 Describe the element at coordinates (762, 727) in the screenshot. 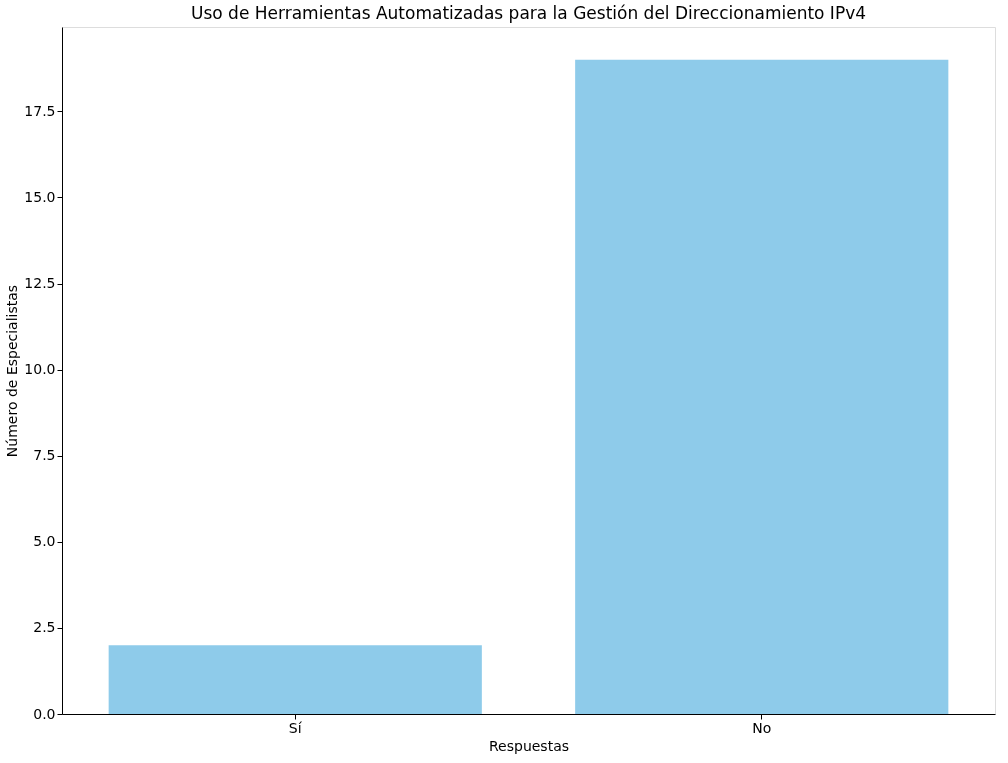

I see `x-tick-label: No` at that location.